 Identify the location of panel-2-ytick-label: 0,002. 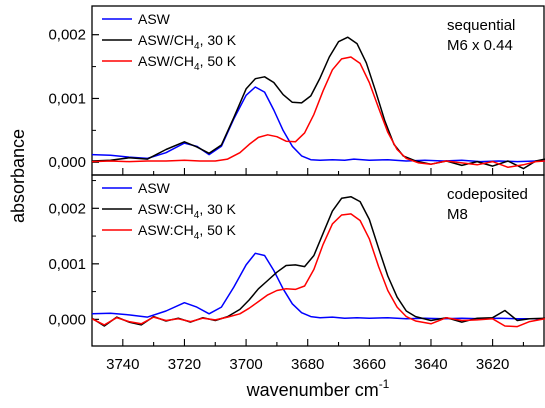
(67, 208).